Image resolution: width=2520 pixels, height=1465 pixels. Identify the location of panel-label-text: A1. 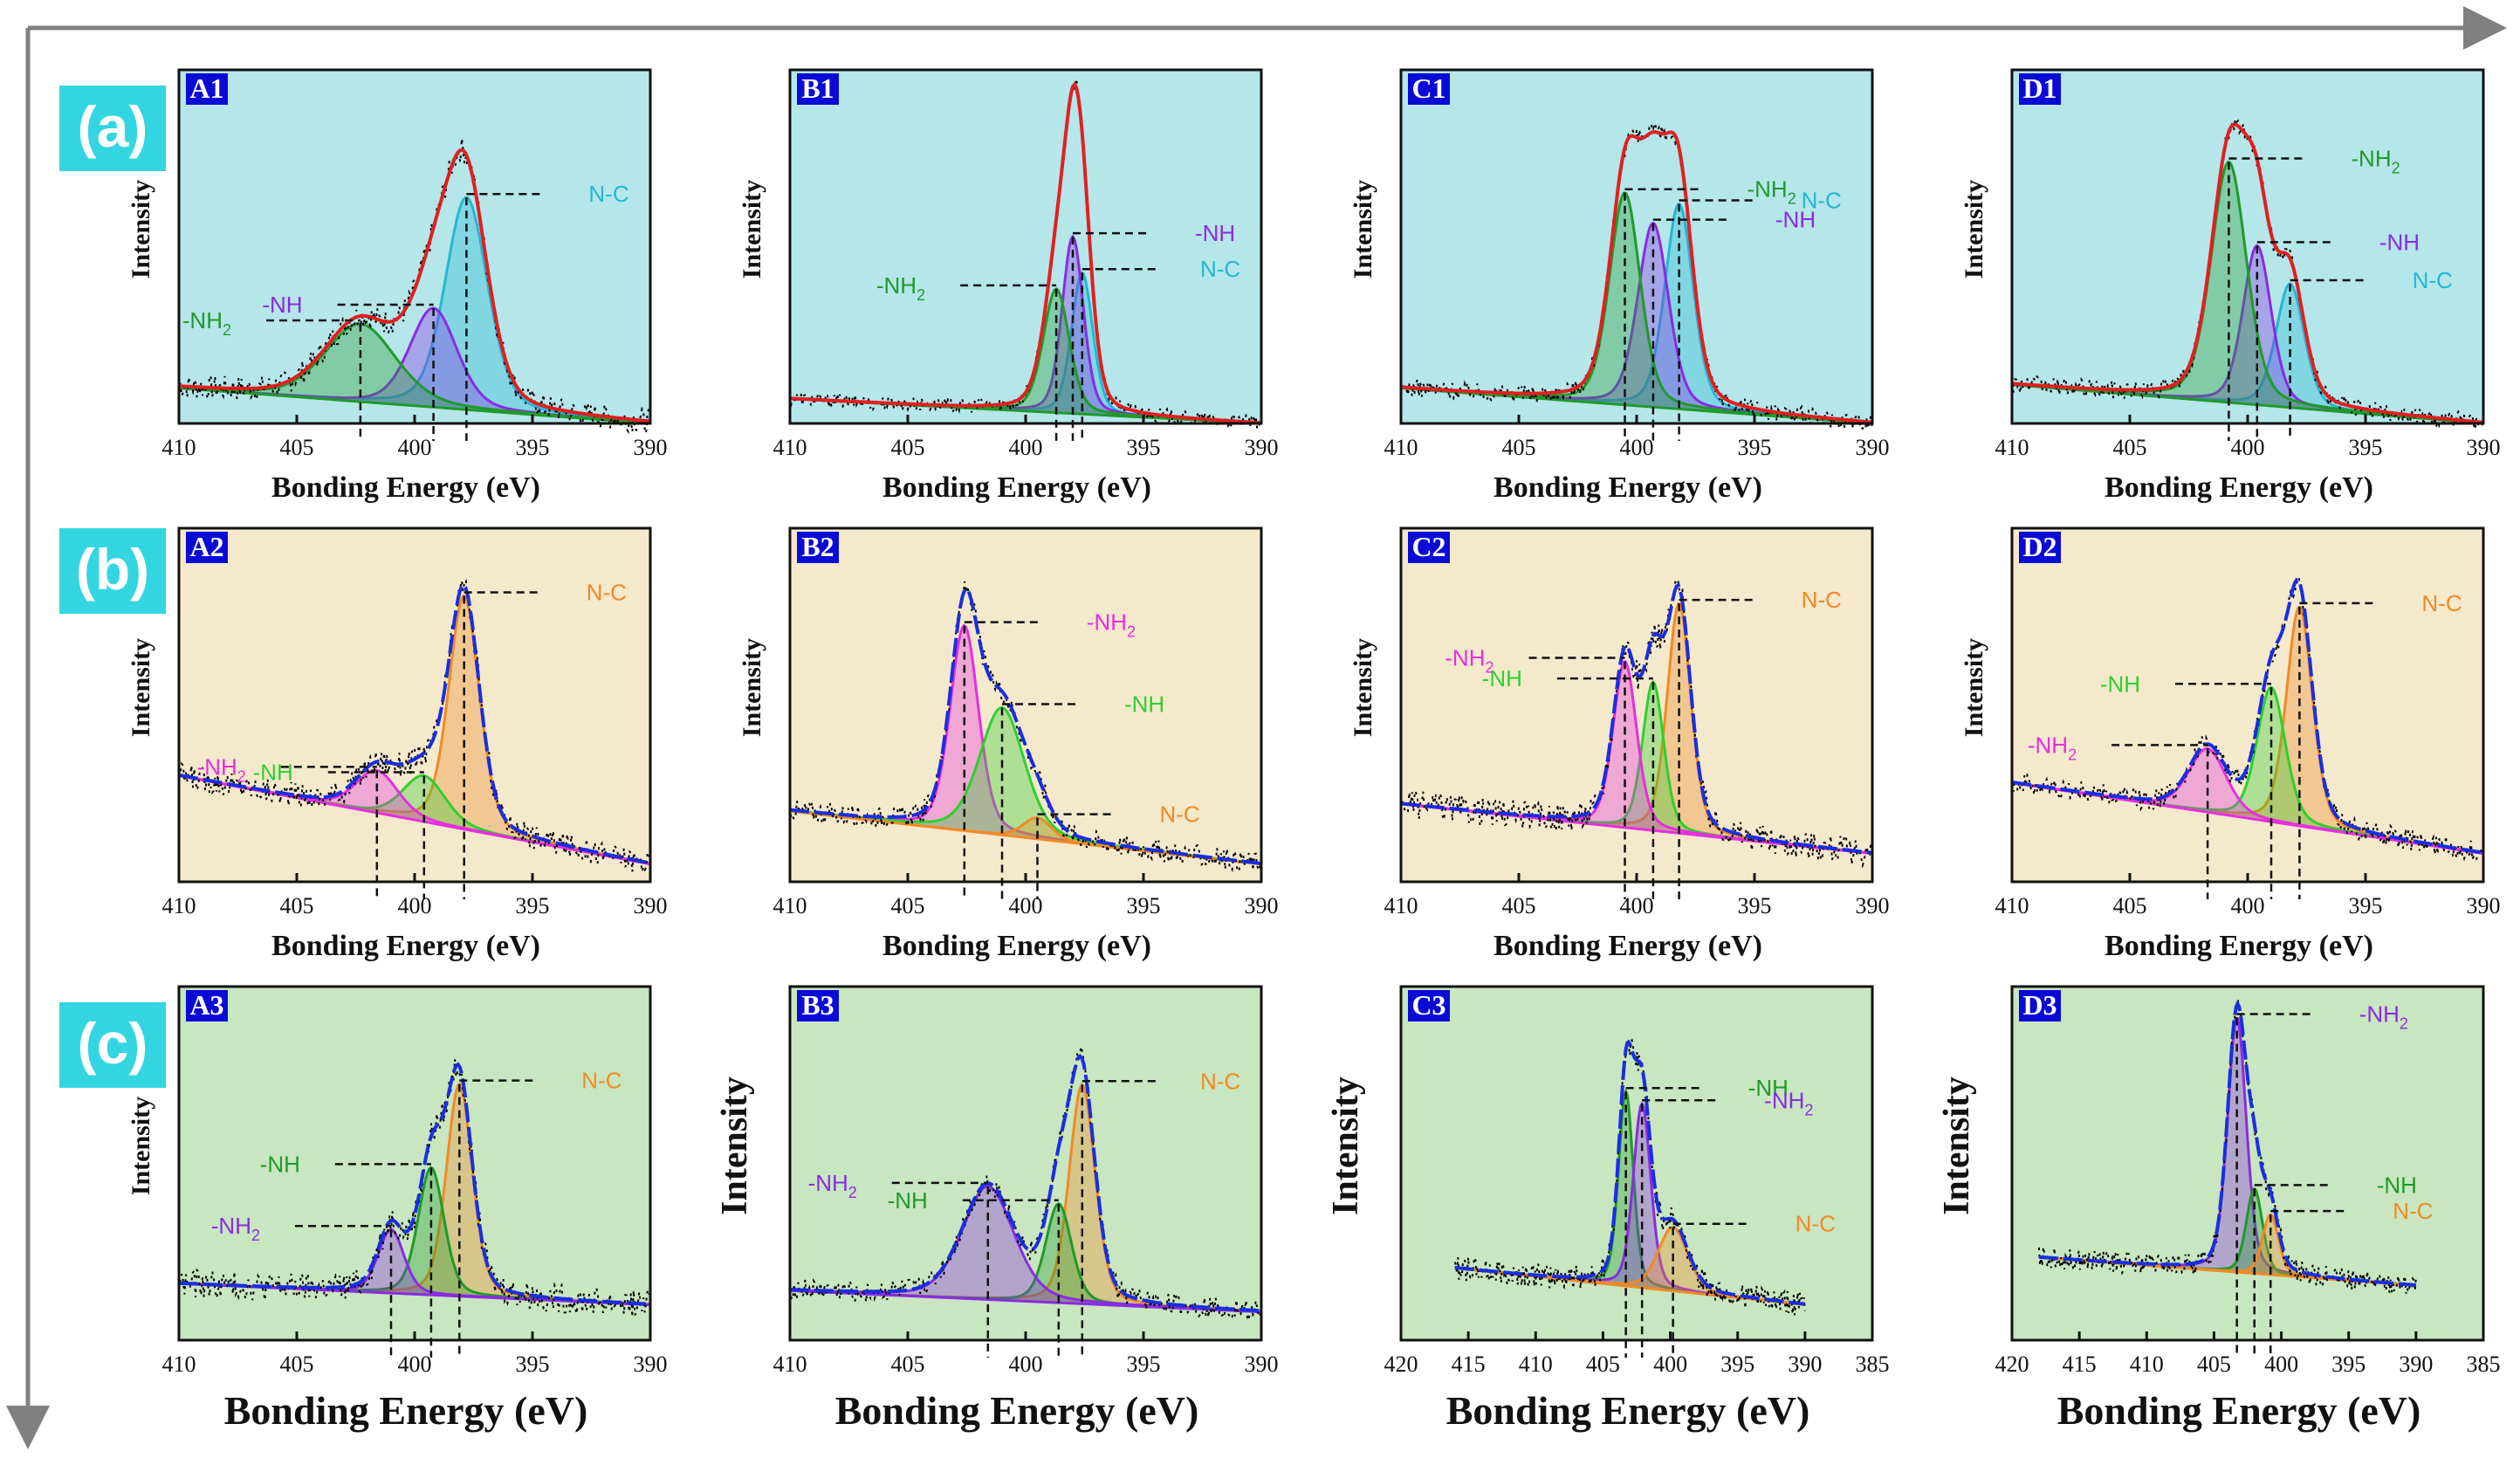
(206, 88).